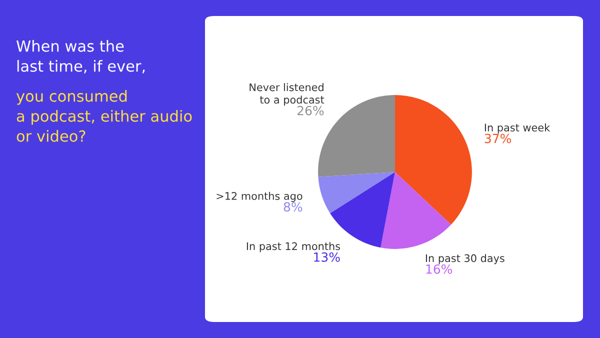  I want to click on slice-label: >12 months ago, so click(259, 197).